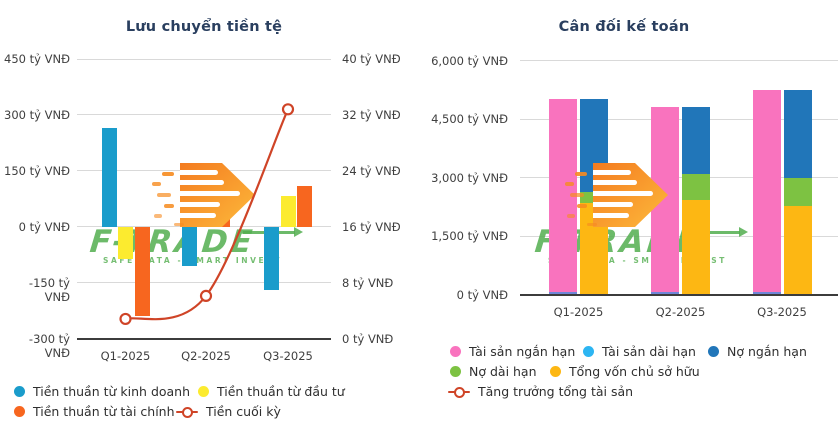 The width and height of the screenshot is (840, 443). I want to click on legend-label: Tiền cuối kỳ, so click(243, 411).